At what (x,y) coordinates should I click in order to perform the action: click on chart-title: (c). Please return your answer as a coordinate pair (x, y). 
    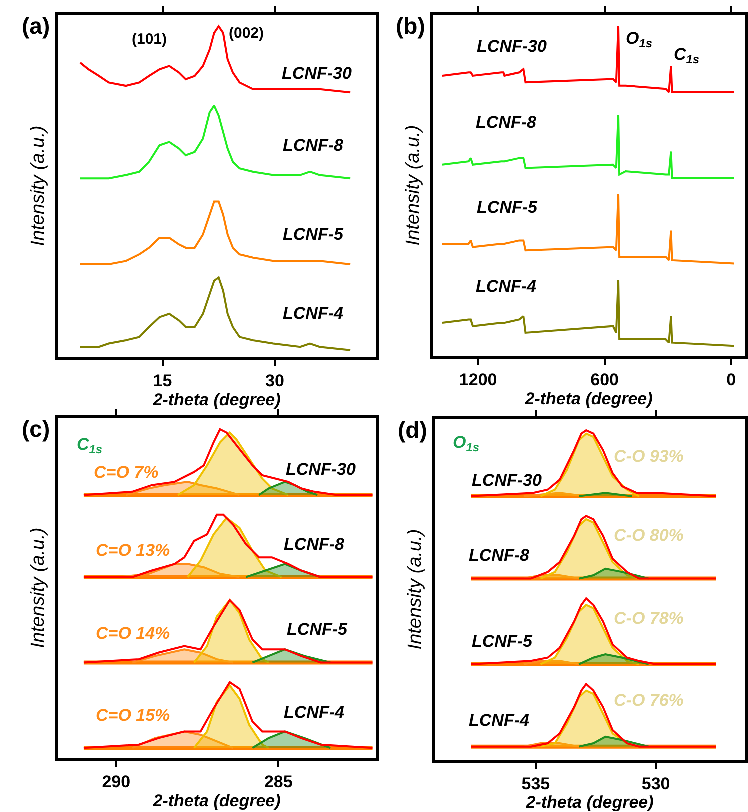
    Looking at the image, I should click on (36, 429).